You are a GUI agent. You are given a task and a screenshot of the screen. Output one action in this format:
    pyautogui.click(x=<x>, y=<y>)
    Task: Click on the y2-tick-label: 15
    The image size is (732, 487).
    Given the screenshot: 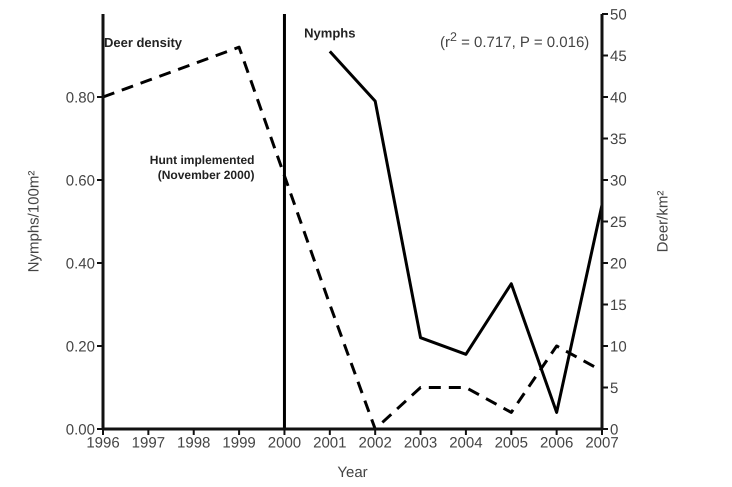 What is the action you would take?
    pyautogui.click(x=618, y=305)
    